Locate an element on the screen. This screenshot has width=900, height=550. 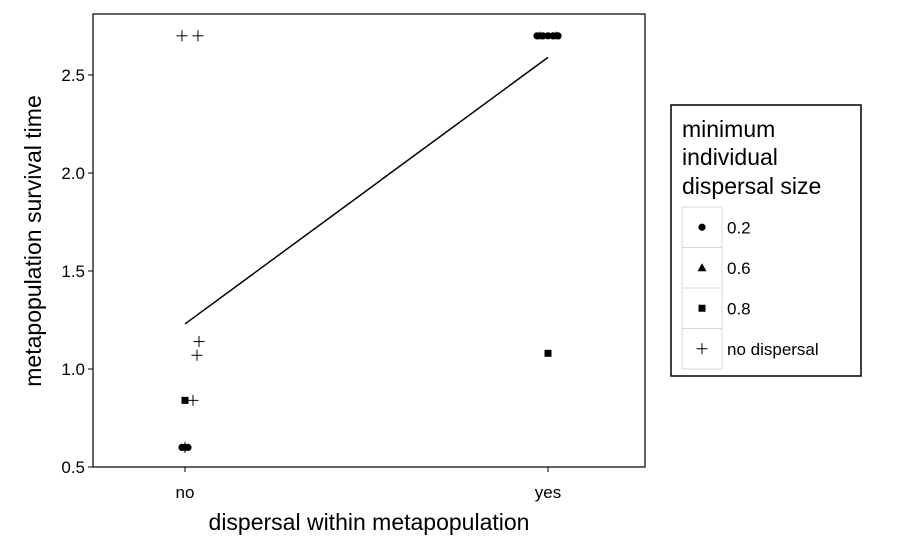
legend-entry: 0.8 is located at coordinates (716, 308).